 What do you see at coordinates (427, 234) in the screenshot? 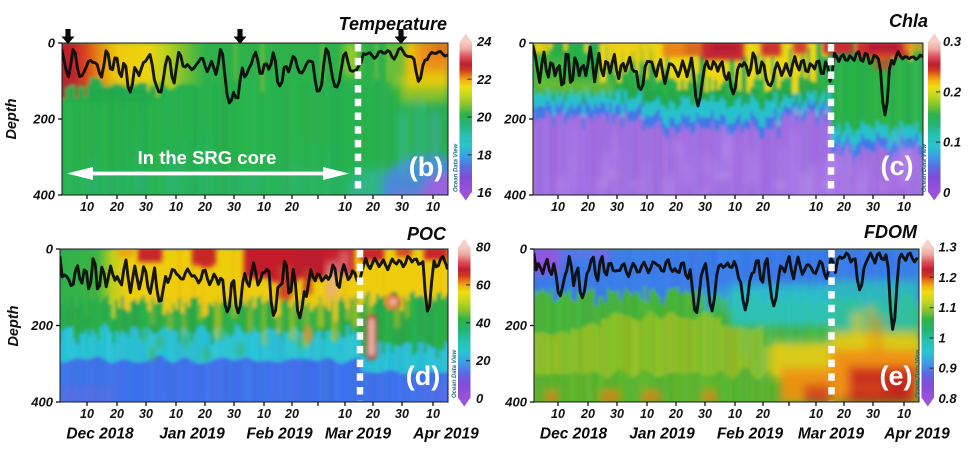
I see `svg-text: POC` at bounding box center [427, 234].